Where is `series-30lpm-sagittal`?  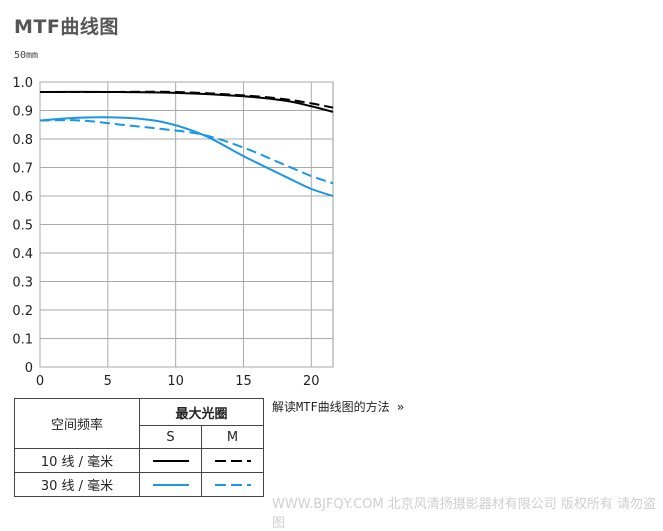 series-30lpm-sagittal is located at coordinates (186, 156).